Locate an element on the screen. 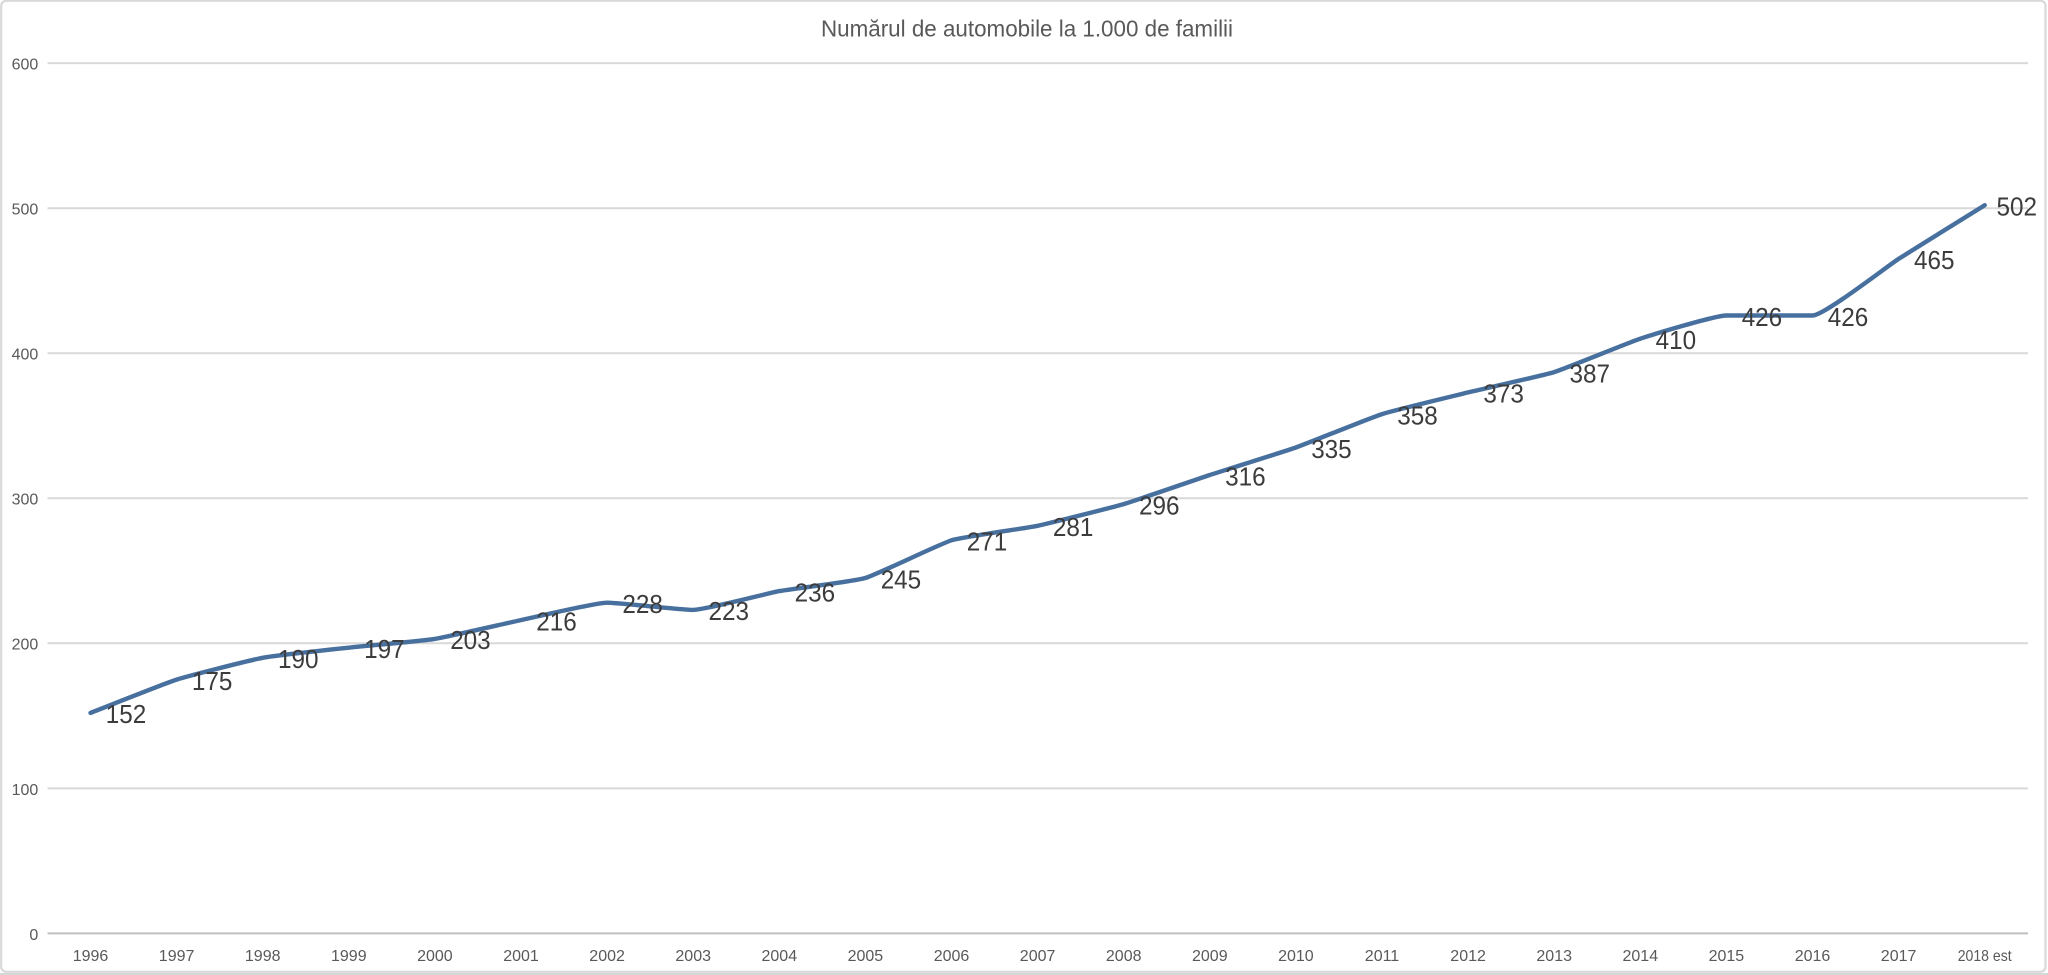 Image resolution: width=2048 pixels, height=975 pixels. svg-text: 1998 is located at coordinates (263, 956).